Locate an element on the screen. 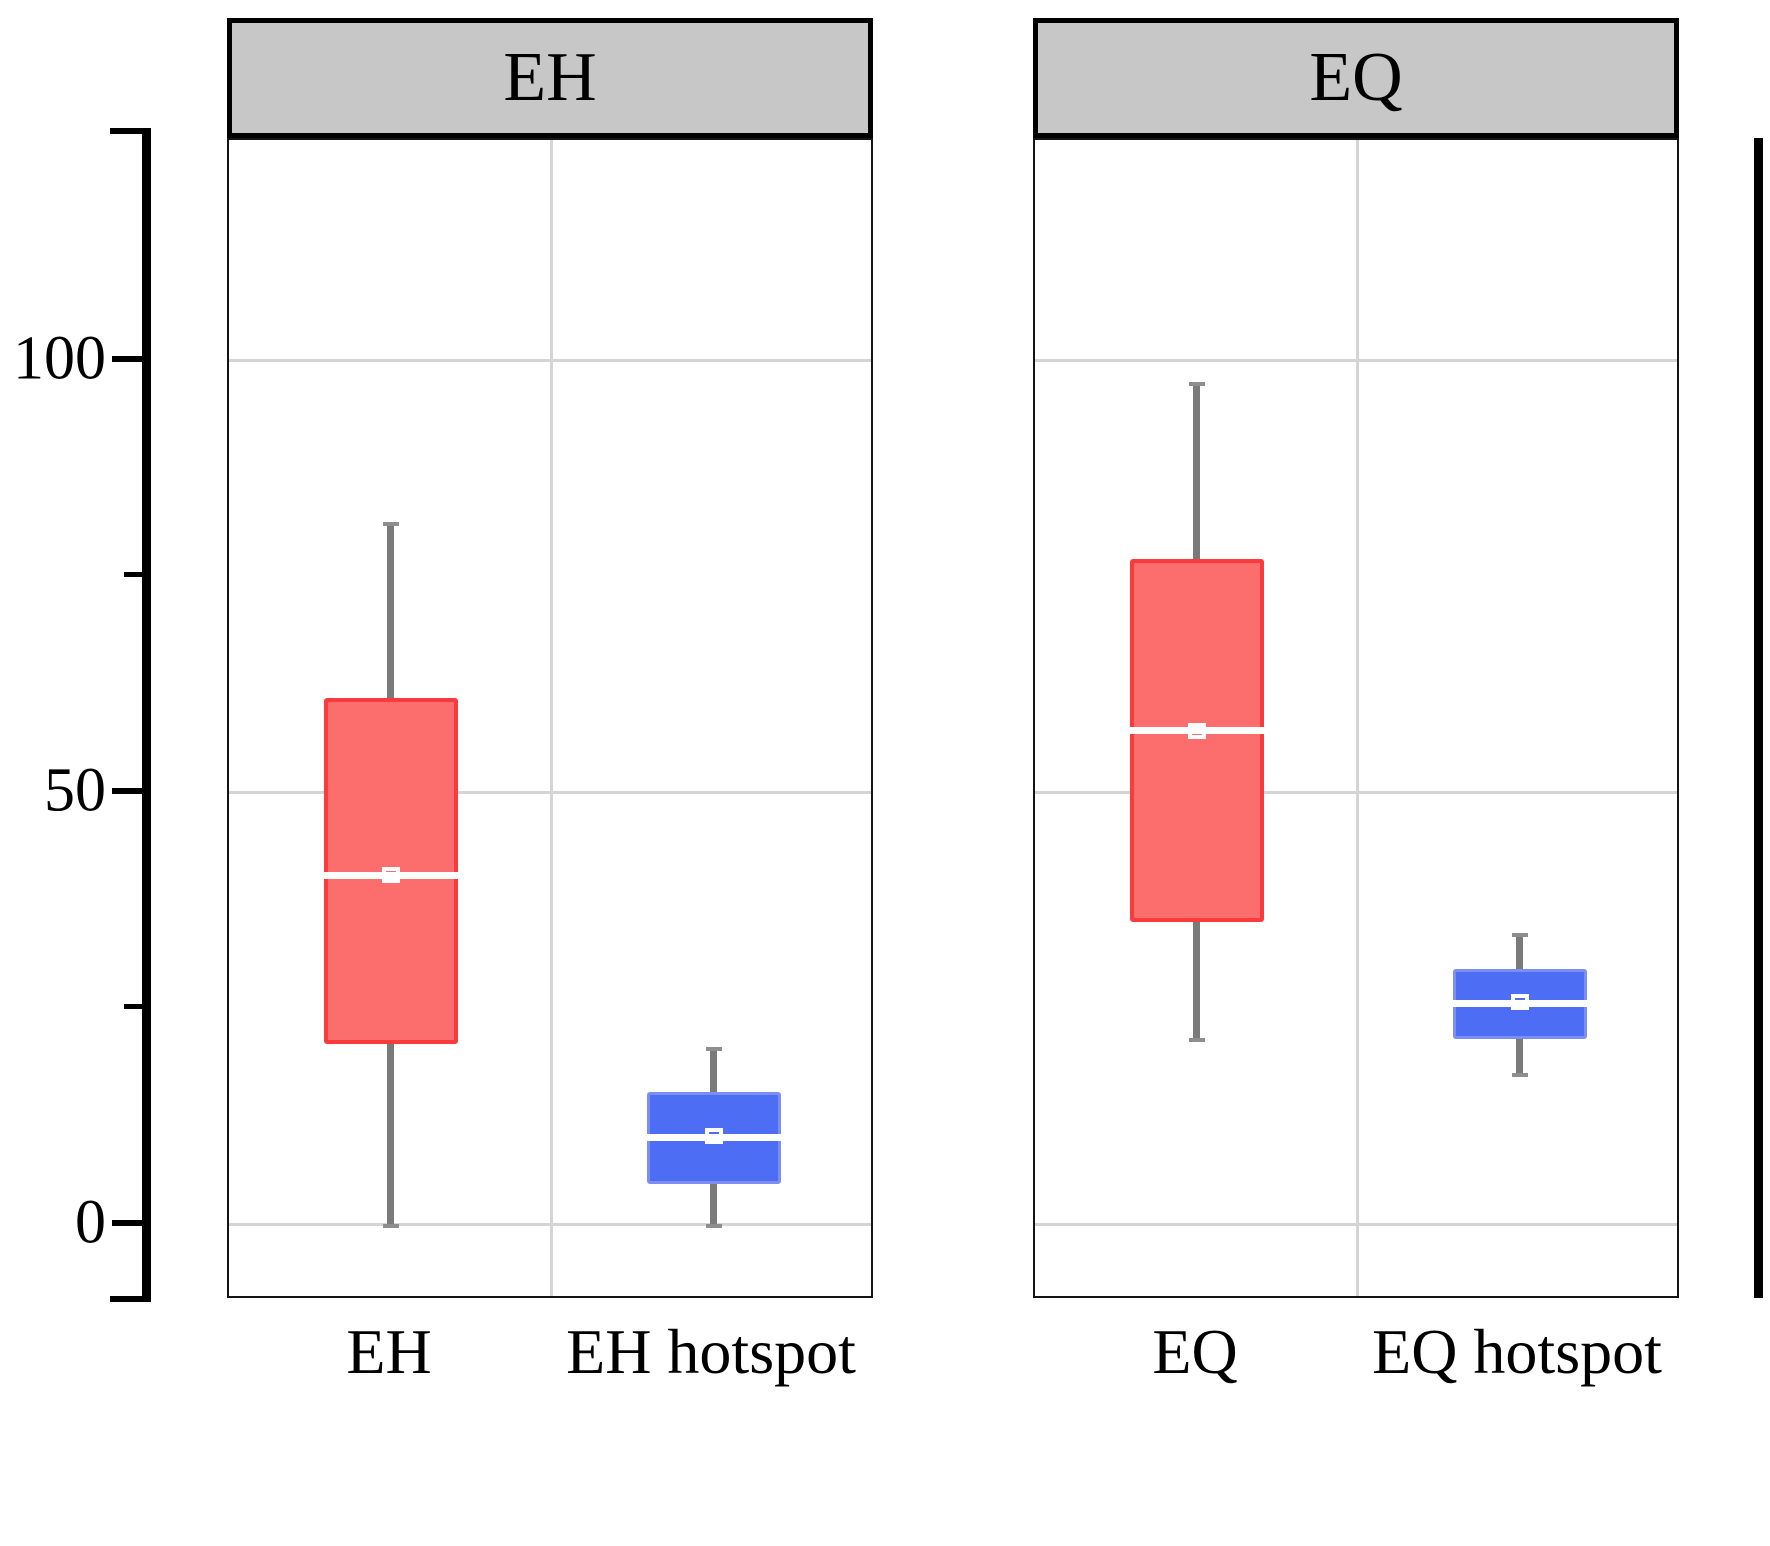 Image resolution: width=1770 pixels, height=1546 pixels. facet-header-eh: EH is located at coordinates (550, 78).